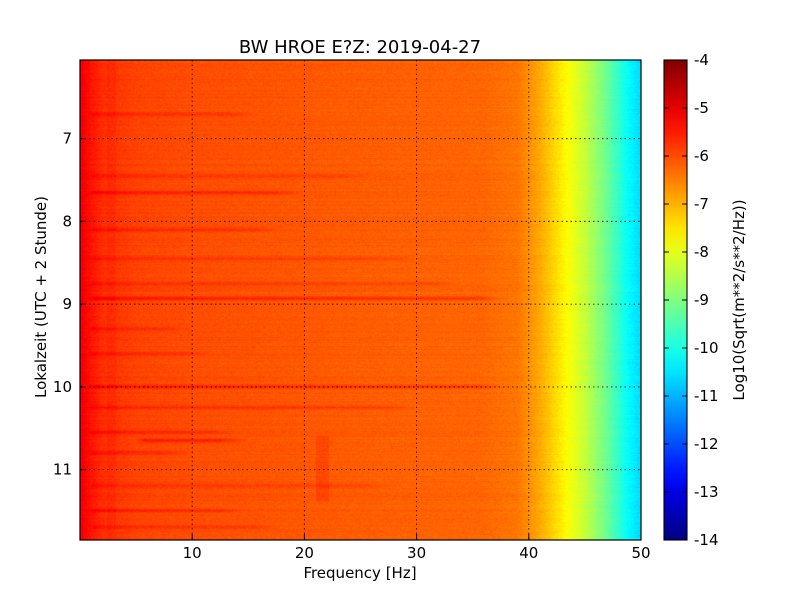  Describe the element at coordinates (701, 252) in the screenshot. I see `colorbar-tick-label: -8` at that location.